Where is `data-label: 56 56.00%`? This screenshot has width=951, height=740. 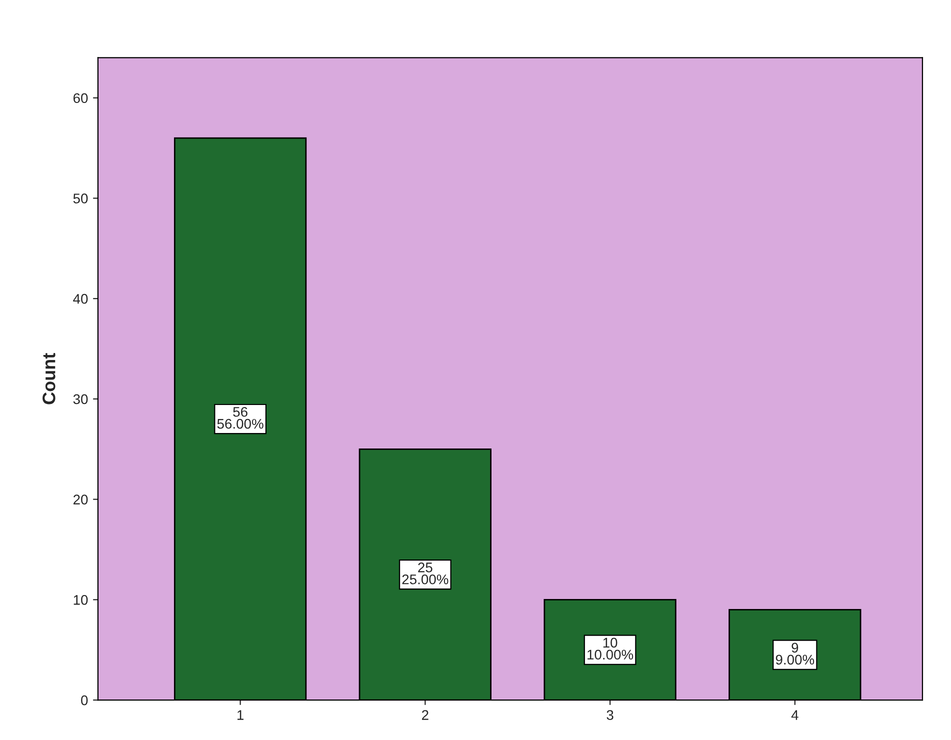 data-label: 56 56.00% is located at coordinates (240, 417).